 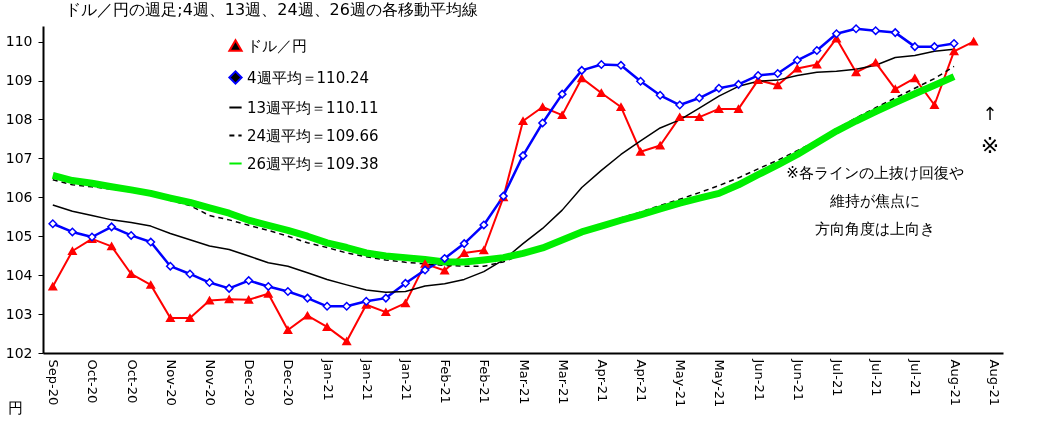 I want to click on legend-label: ドル／円, so click(x=277, y=45).